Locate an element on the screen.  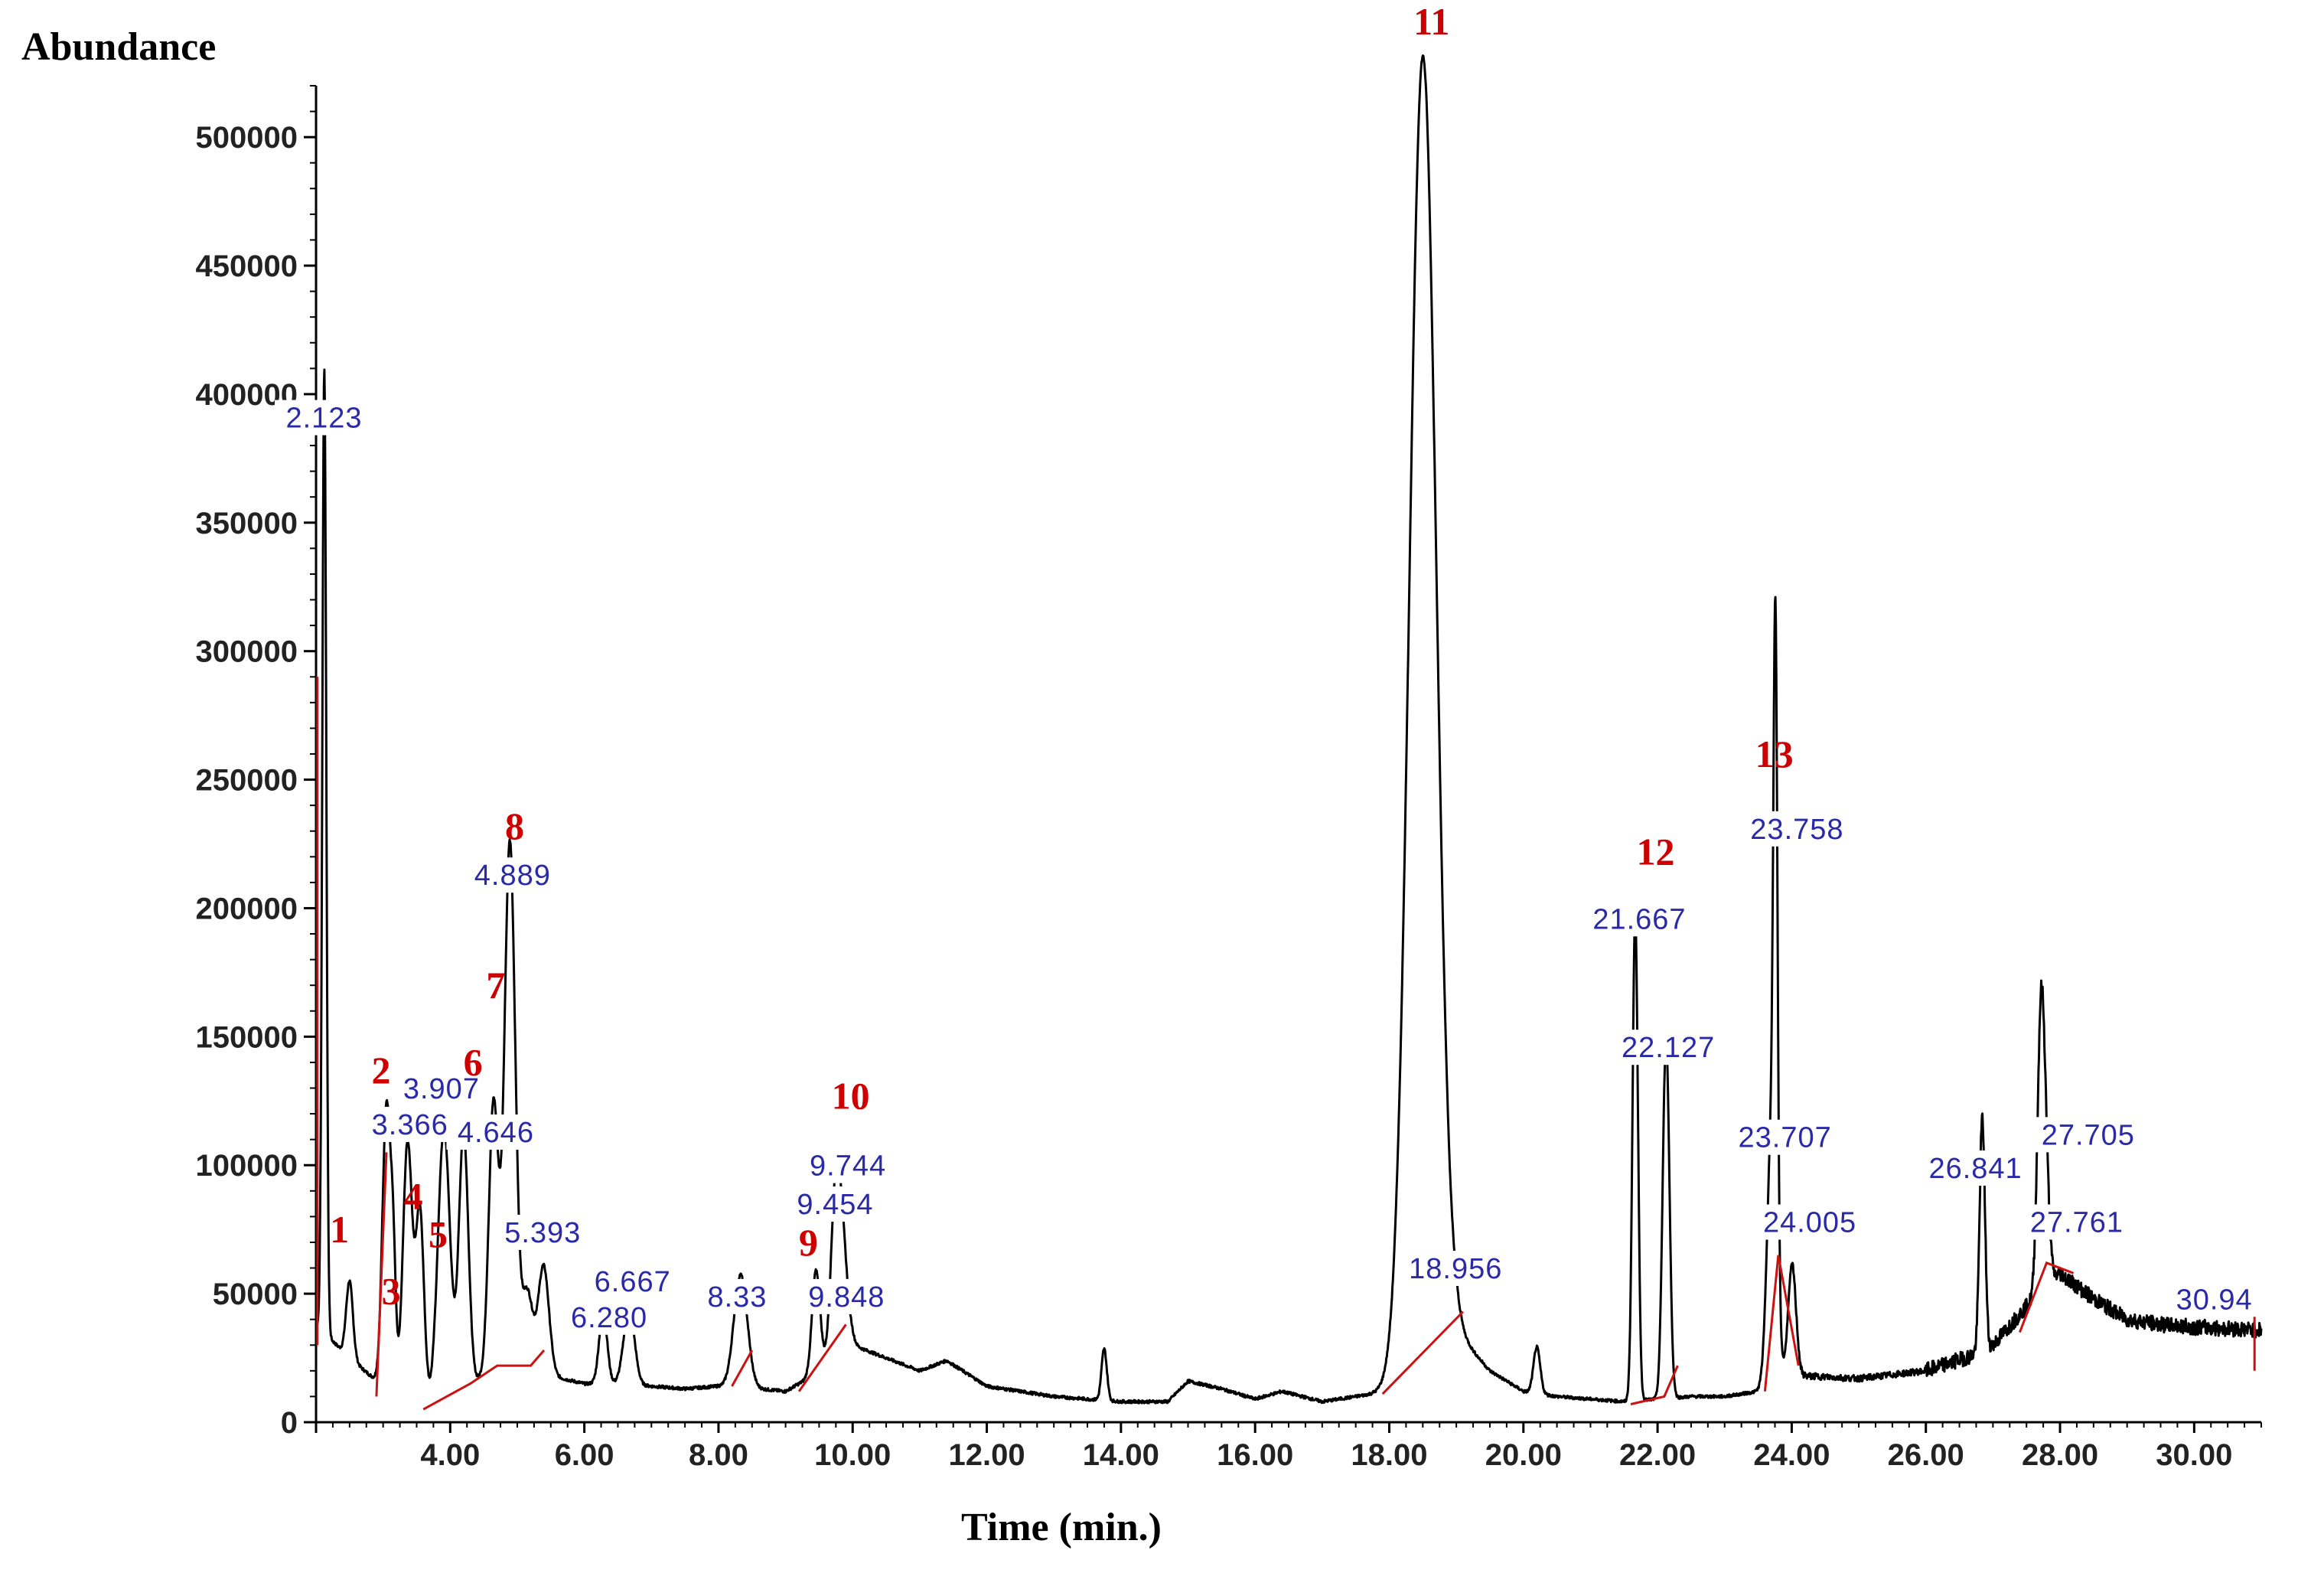
x-tick-label: 26.00 is located at coordinates (1926, 1455).